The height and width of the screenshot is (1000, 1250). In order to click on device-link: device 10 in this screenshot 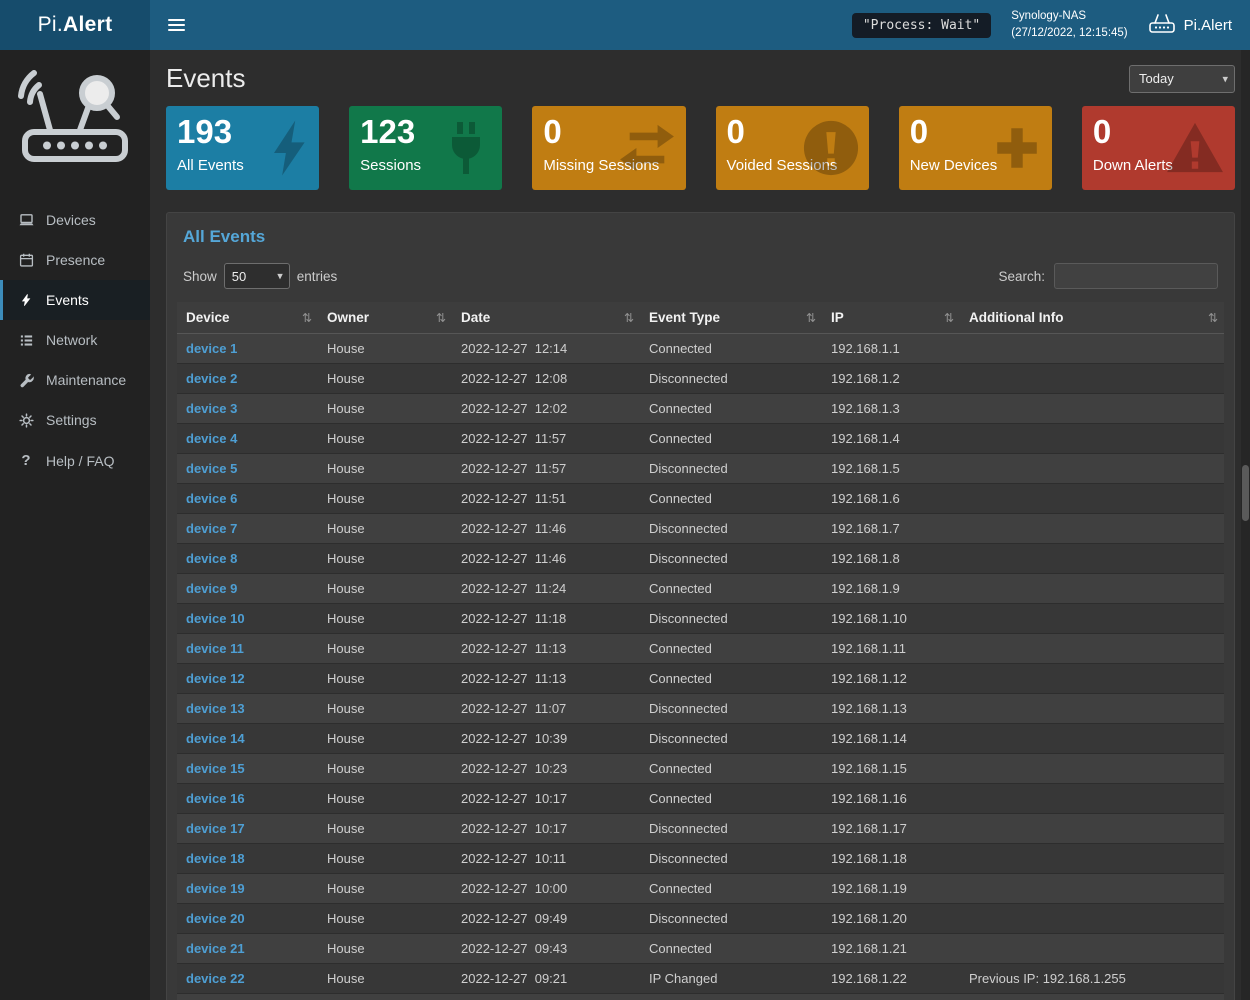, I will do `click(215, 618)`.